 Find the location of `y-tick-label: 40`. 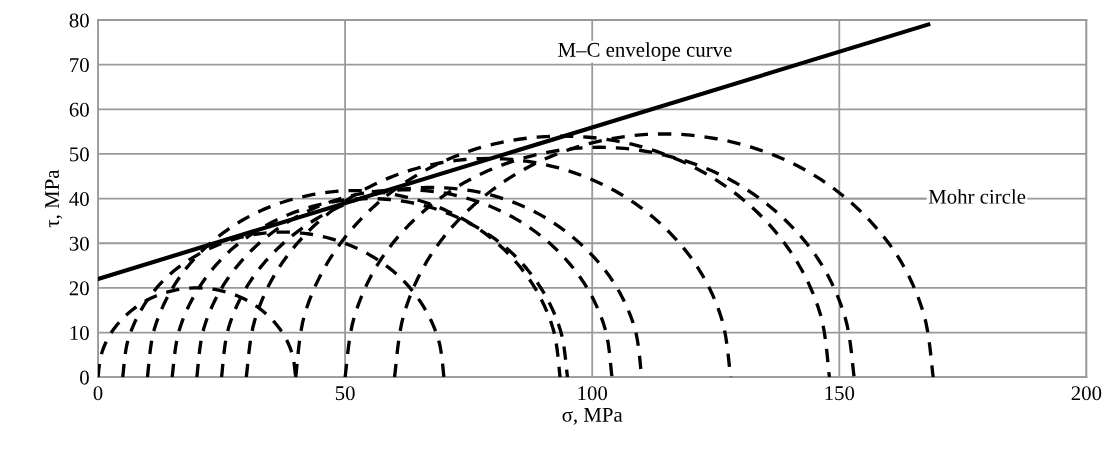

y-tick-label: 40 is located at coordinates (79, 199).